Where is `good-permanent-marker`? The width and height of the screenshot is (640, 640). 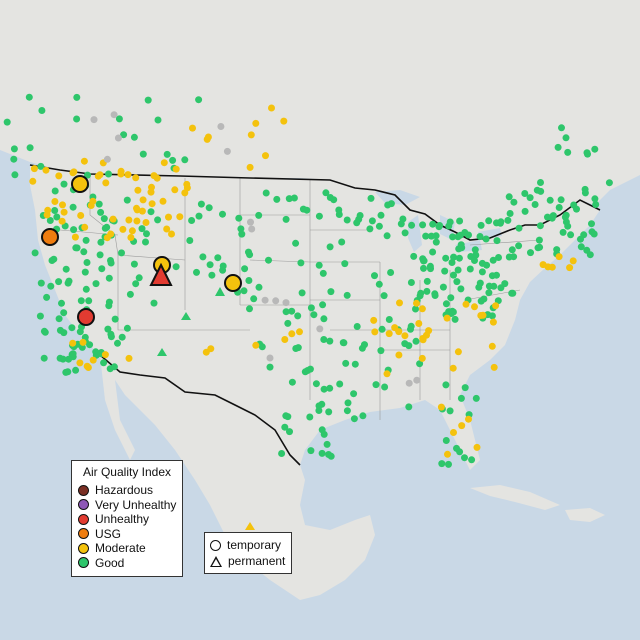 good-permanent-marker is located at coordinates (220, 291).